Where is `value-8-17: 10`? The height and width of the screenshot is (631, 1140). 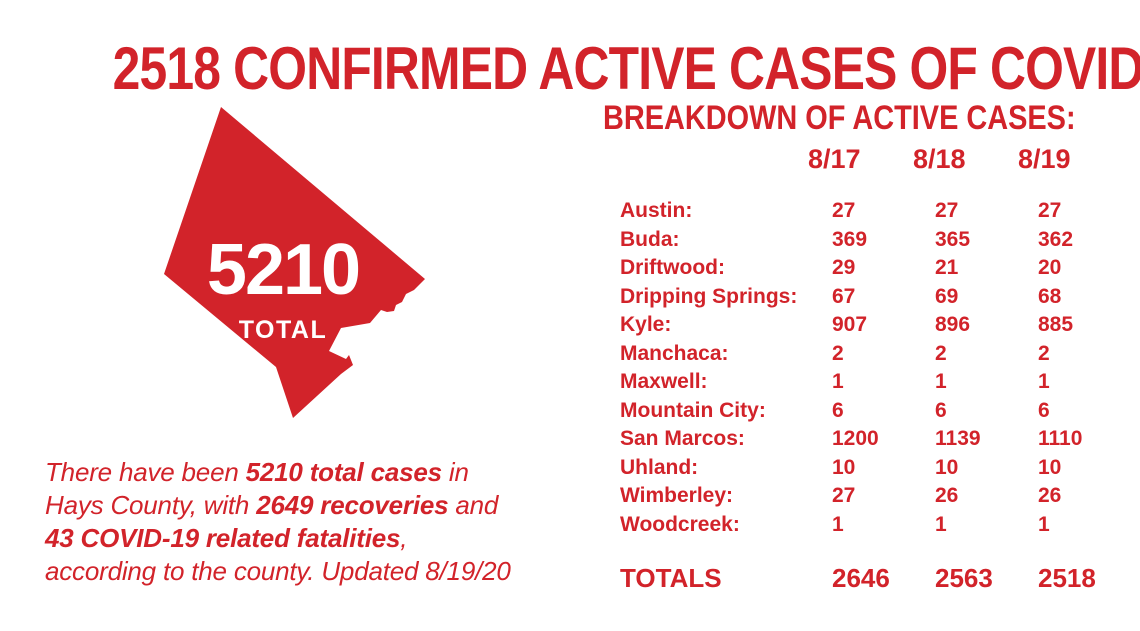
value-8-17: 10 is located at coordinates (844, 467).